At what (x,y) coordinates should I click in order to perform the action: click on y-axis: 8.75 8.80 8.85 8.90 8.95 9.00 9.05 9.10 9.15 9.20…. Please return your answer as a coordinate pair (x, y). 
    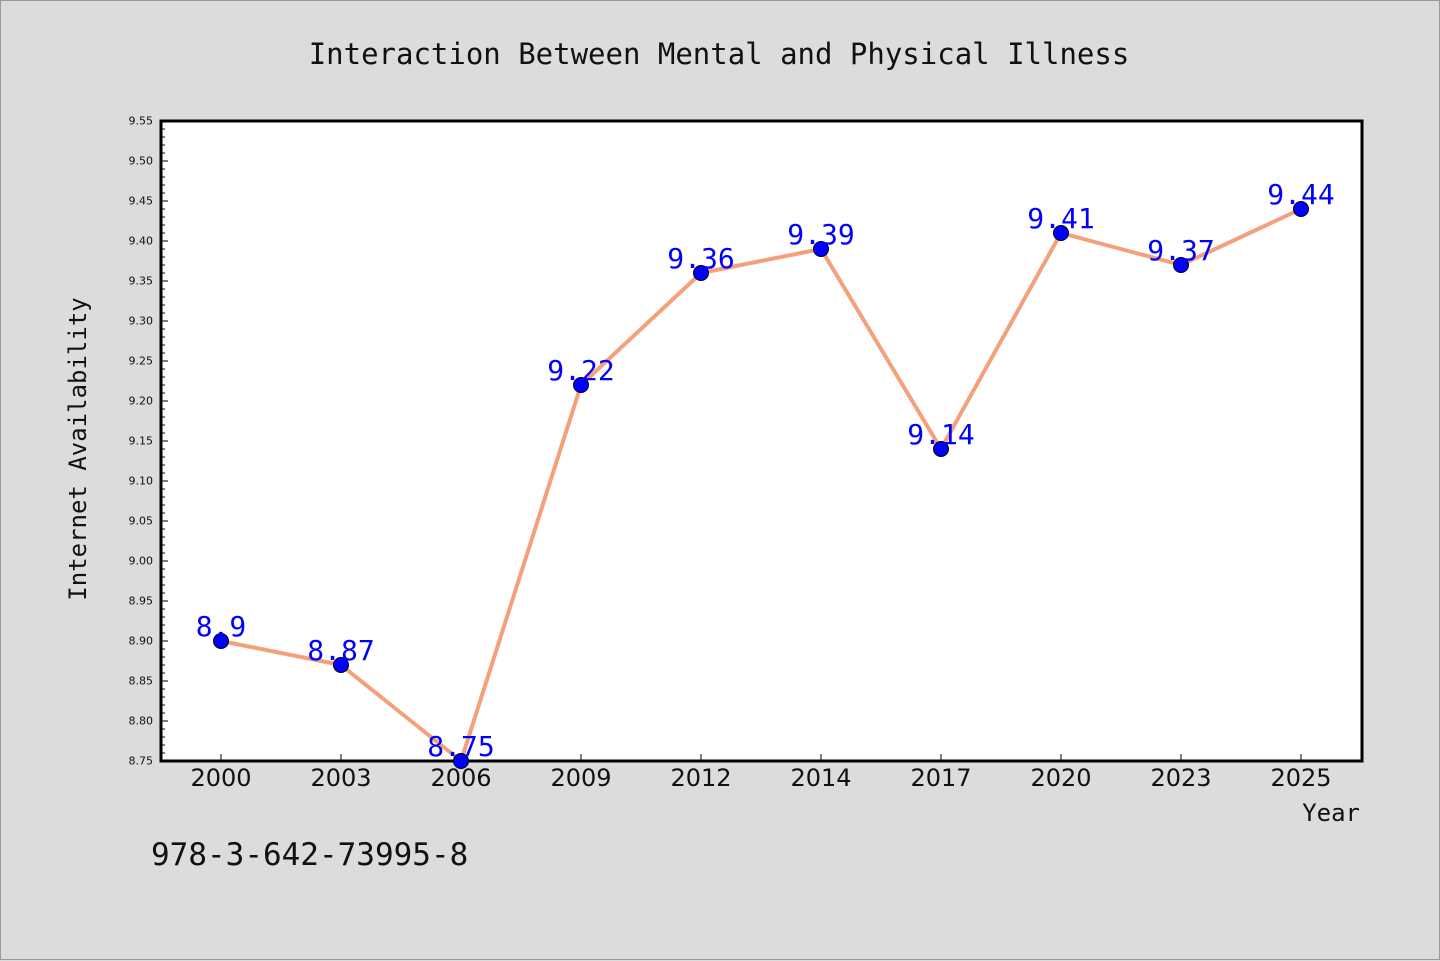
    Looking at the image, I should click on (148, 441).